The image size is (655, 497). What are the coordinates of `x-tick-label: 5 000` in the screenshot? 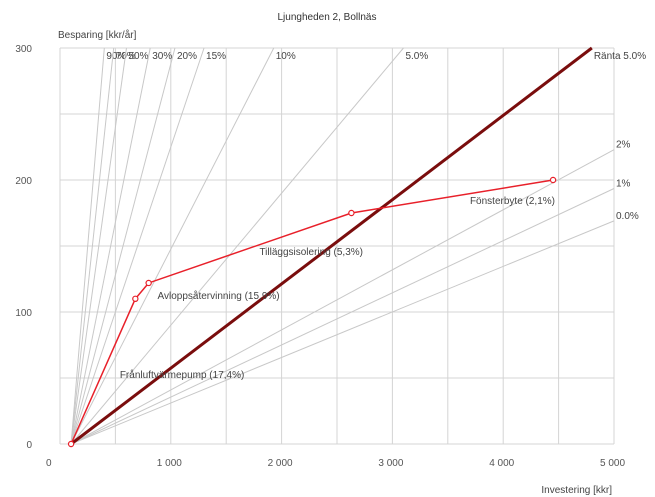 It's located at (612, 463).